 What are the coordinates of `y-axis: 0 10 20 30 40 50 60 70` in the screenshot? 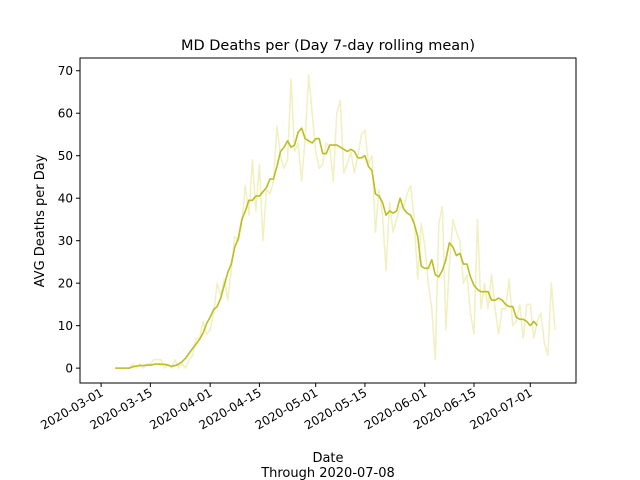 It's located at (69, 220).